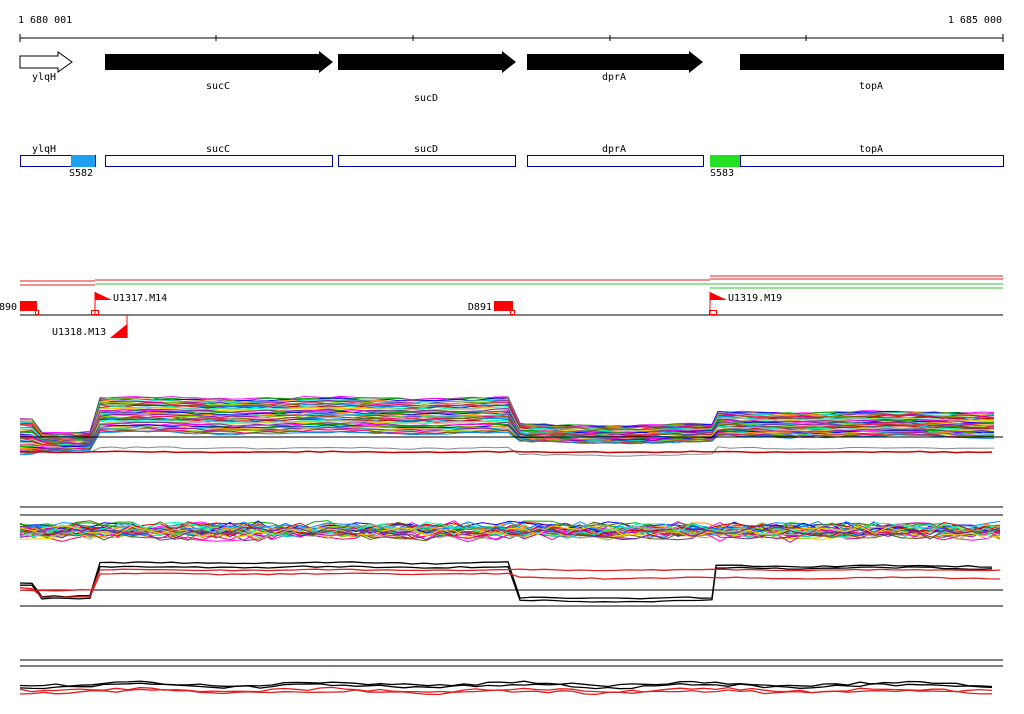 Image resolution: width=1024 pixels, height=714 pixels. I want to click on gene-arrow-sucD, so click(427, 62).